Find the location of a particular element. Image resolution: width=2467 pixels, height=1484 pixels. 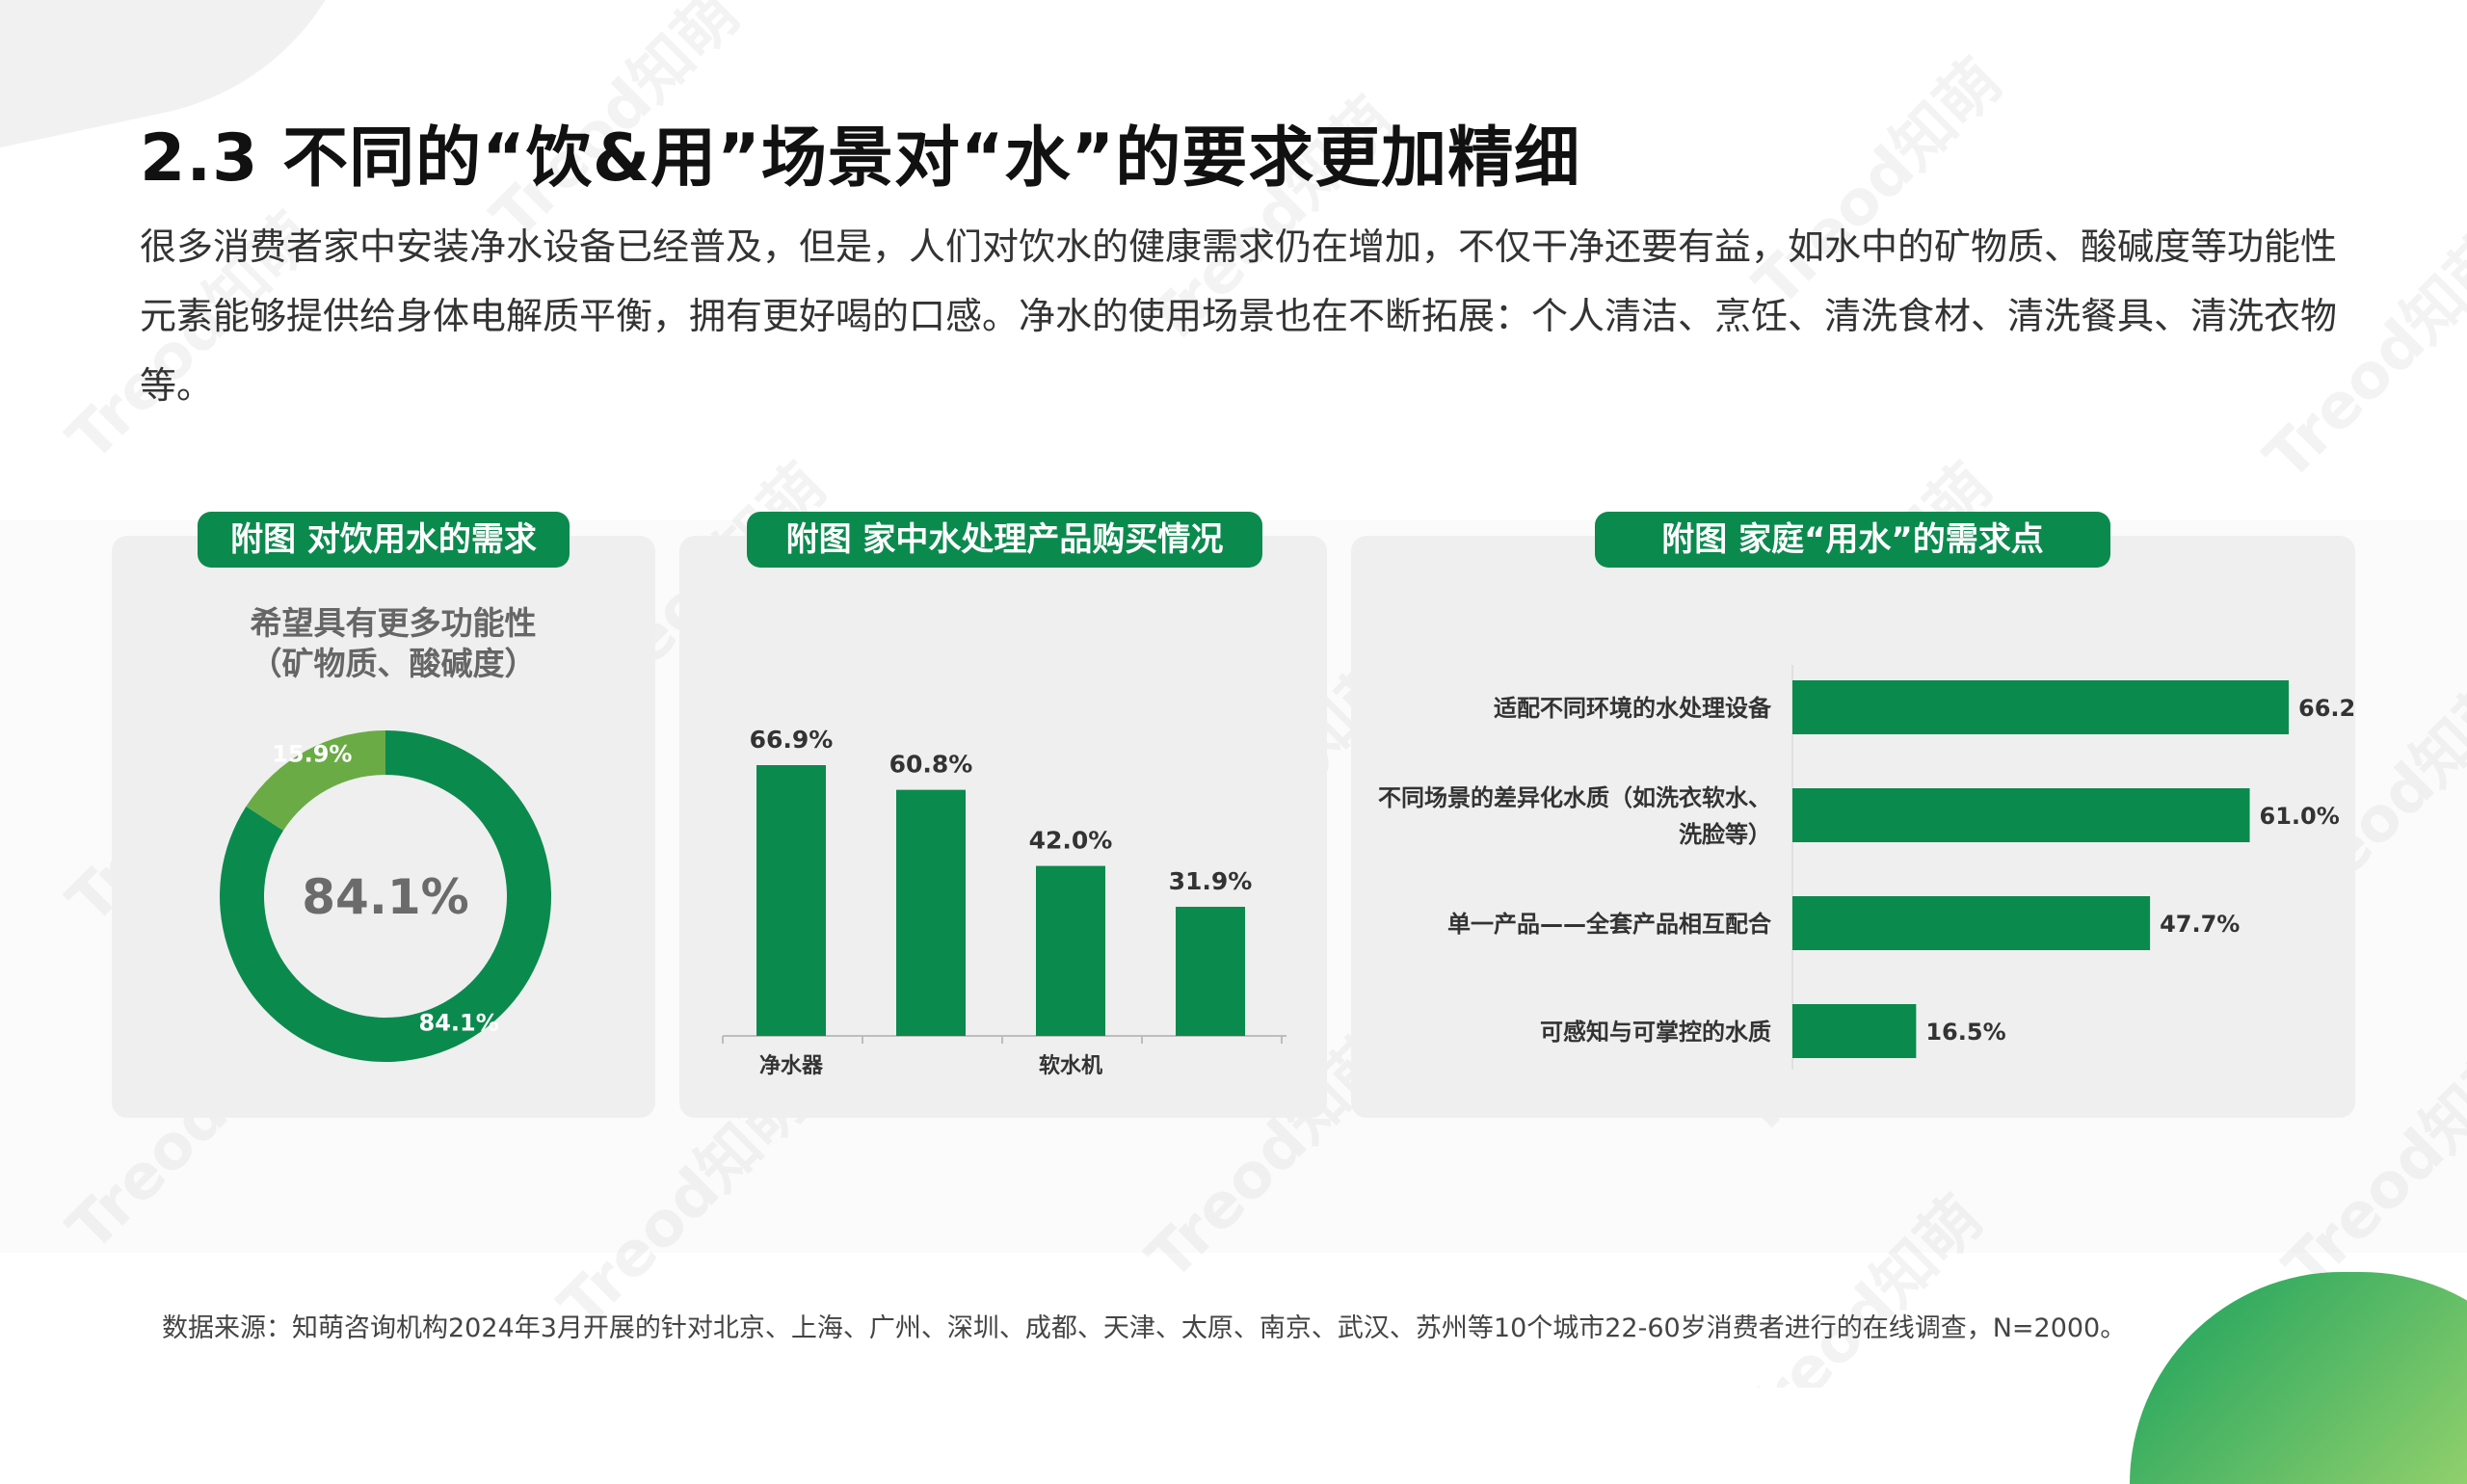

hbar-category-label: 单一产品——全套产品相互配合 is located at coordinates (1609, 924).